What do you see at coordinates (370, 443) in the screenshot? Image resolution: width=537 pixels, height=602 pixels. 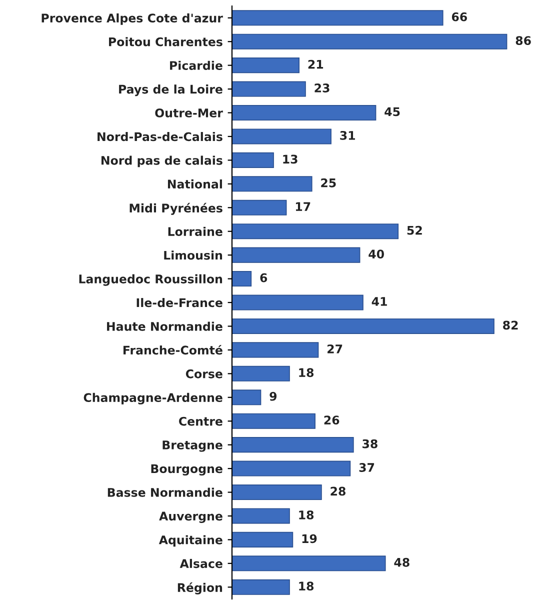 I see `data-label: 38` at bounding box center [370, 443].